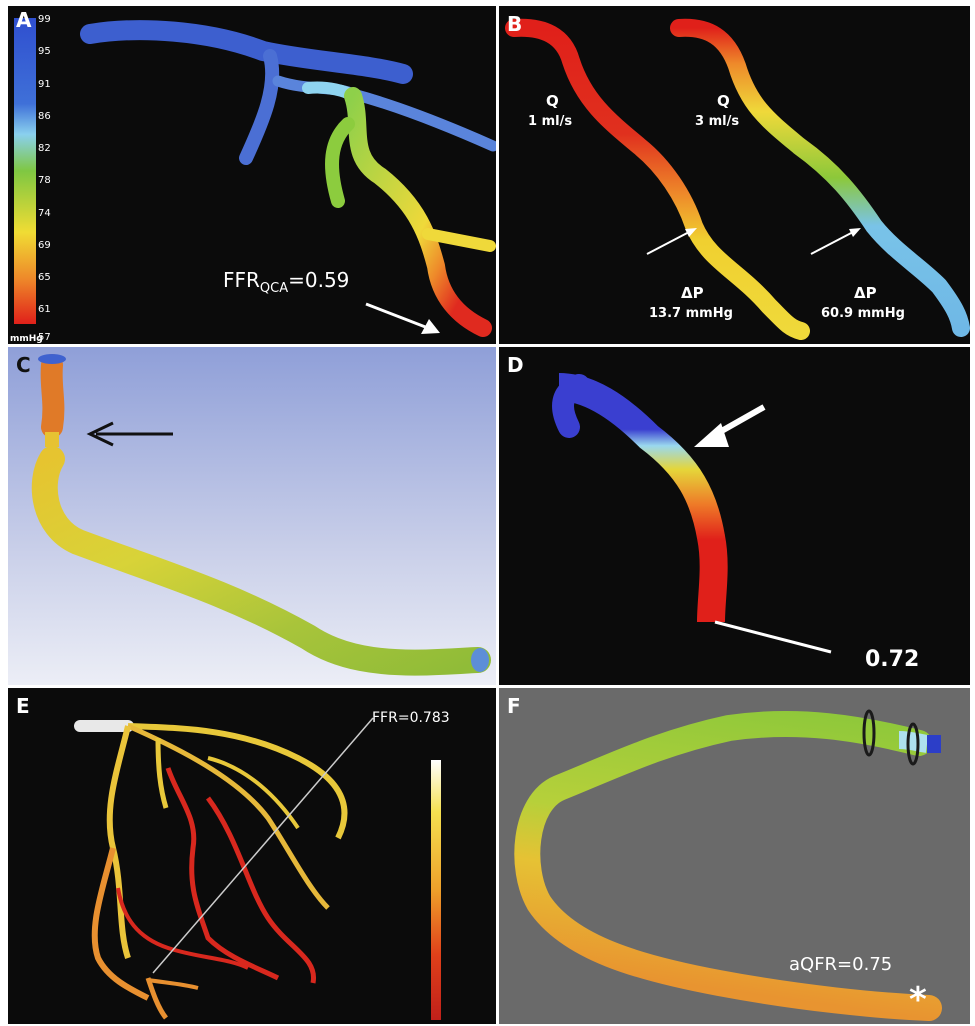 The image size is (975, 1026). Describe the element at coordinates (44, 245) in the screenshot. I see `legend-tick: 69` at that location.